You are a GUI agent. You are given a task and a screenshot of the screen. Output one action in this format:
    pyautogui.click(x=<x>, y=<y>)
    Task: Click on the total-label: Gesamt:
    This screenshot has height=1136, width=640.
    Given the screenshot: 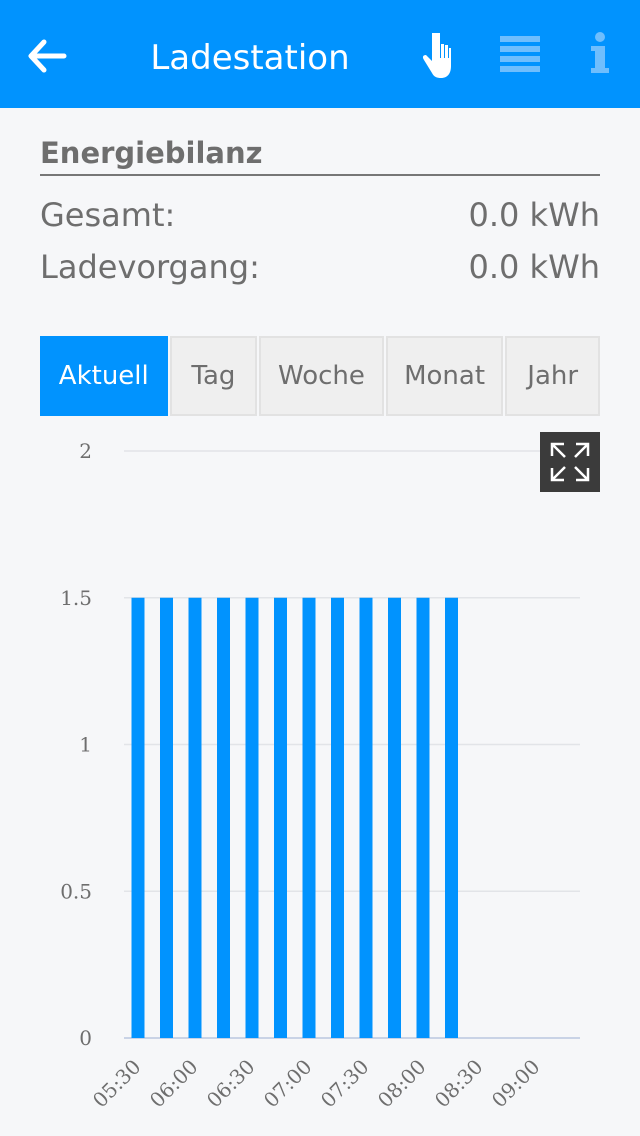 What is the action you would take?
    pyautogui.click(x=108, y=215)
    